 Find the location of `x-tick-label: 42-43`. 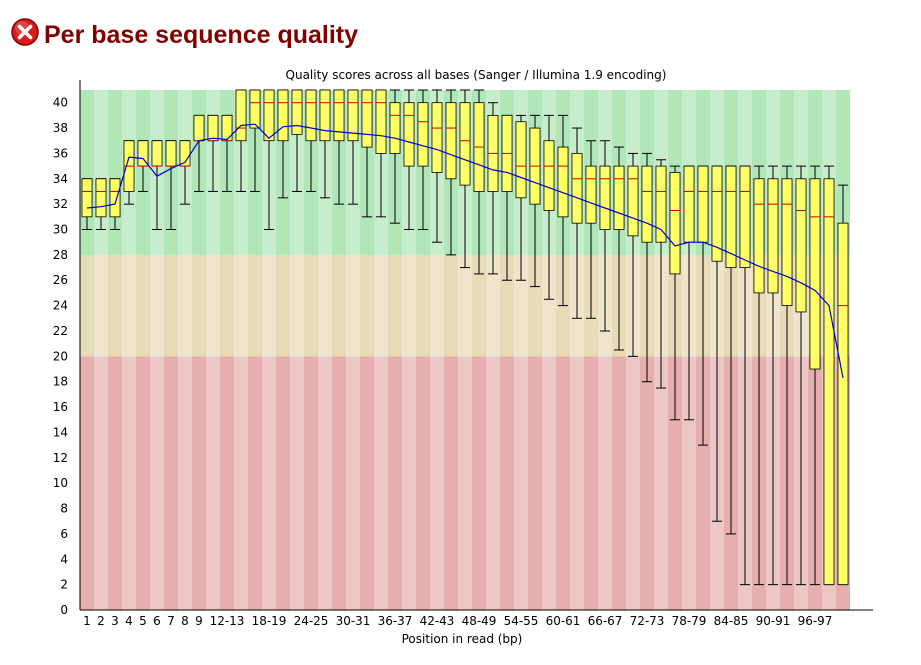

x-tick-label: 42-43 is located at coordinates (437, 621).